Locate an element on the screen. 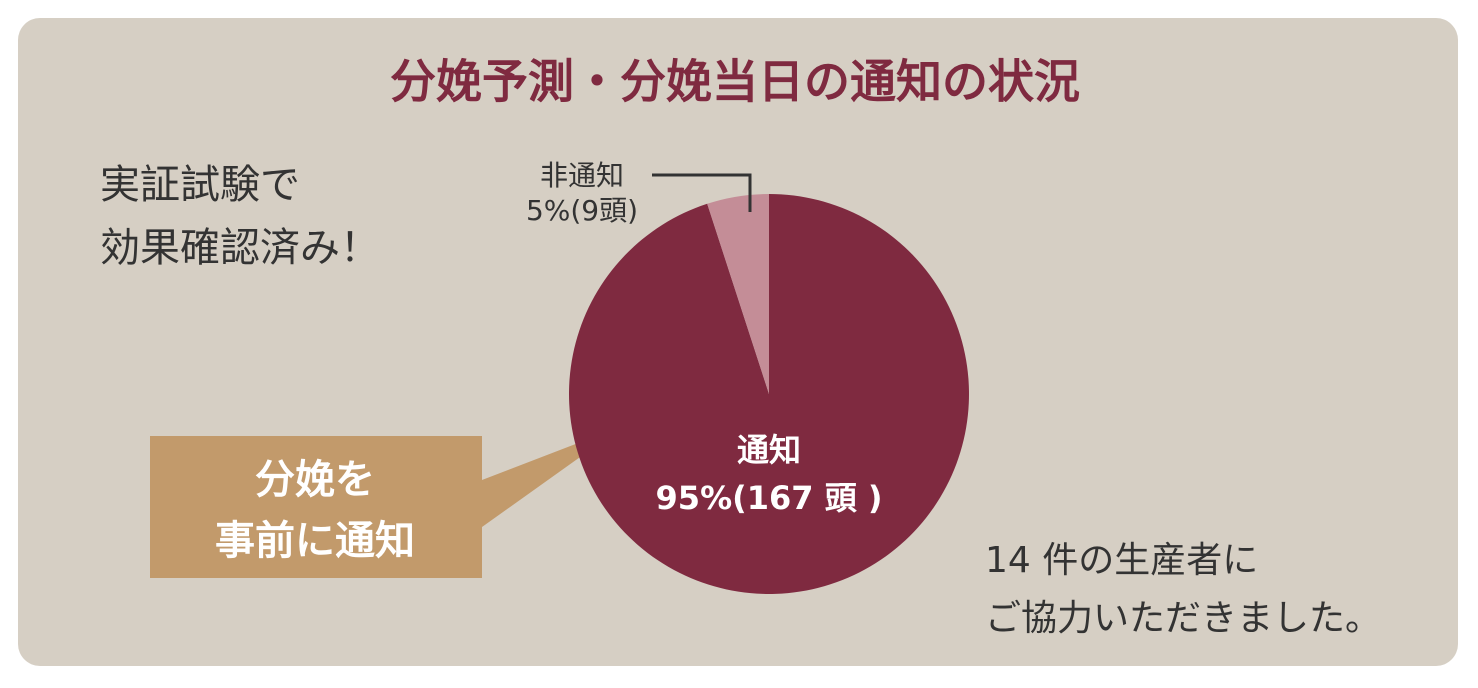 The width and height of the screenshot is (1478, 688). callout: 分娩を is located at coordinates (315, 480).